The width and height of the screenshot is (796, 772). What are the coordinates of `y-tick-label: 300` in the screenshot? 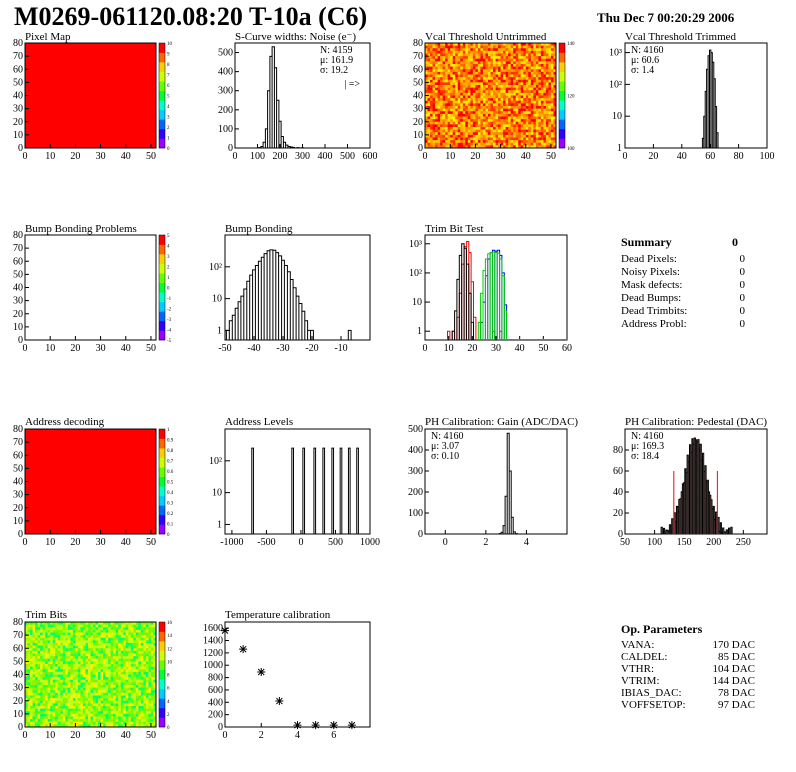 It's located at (415, 471).